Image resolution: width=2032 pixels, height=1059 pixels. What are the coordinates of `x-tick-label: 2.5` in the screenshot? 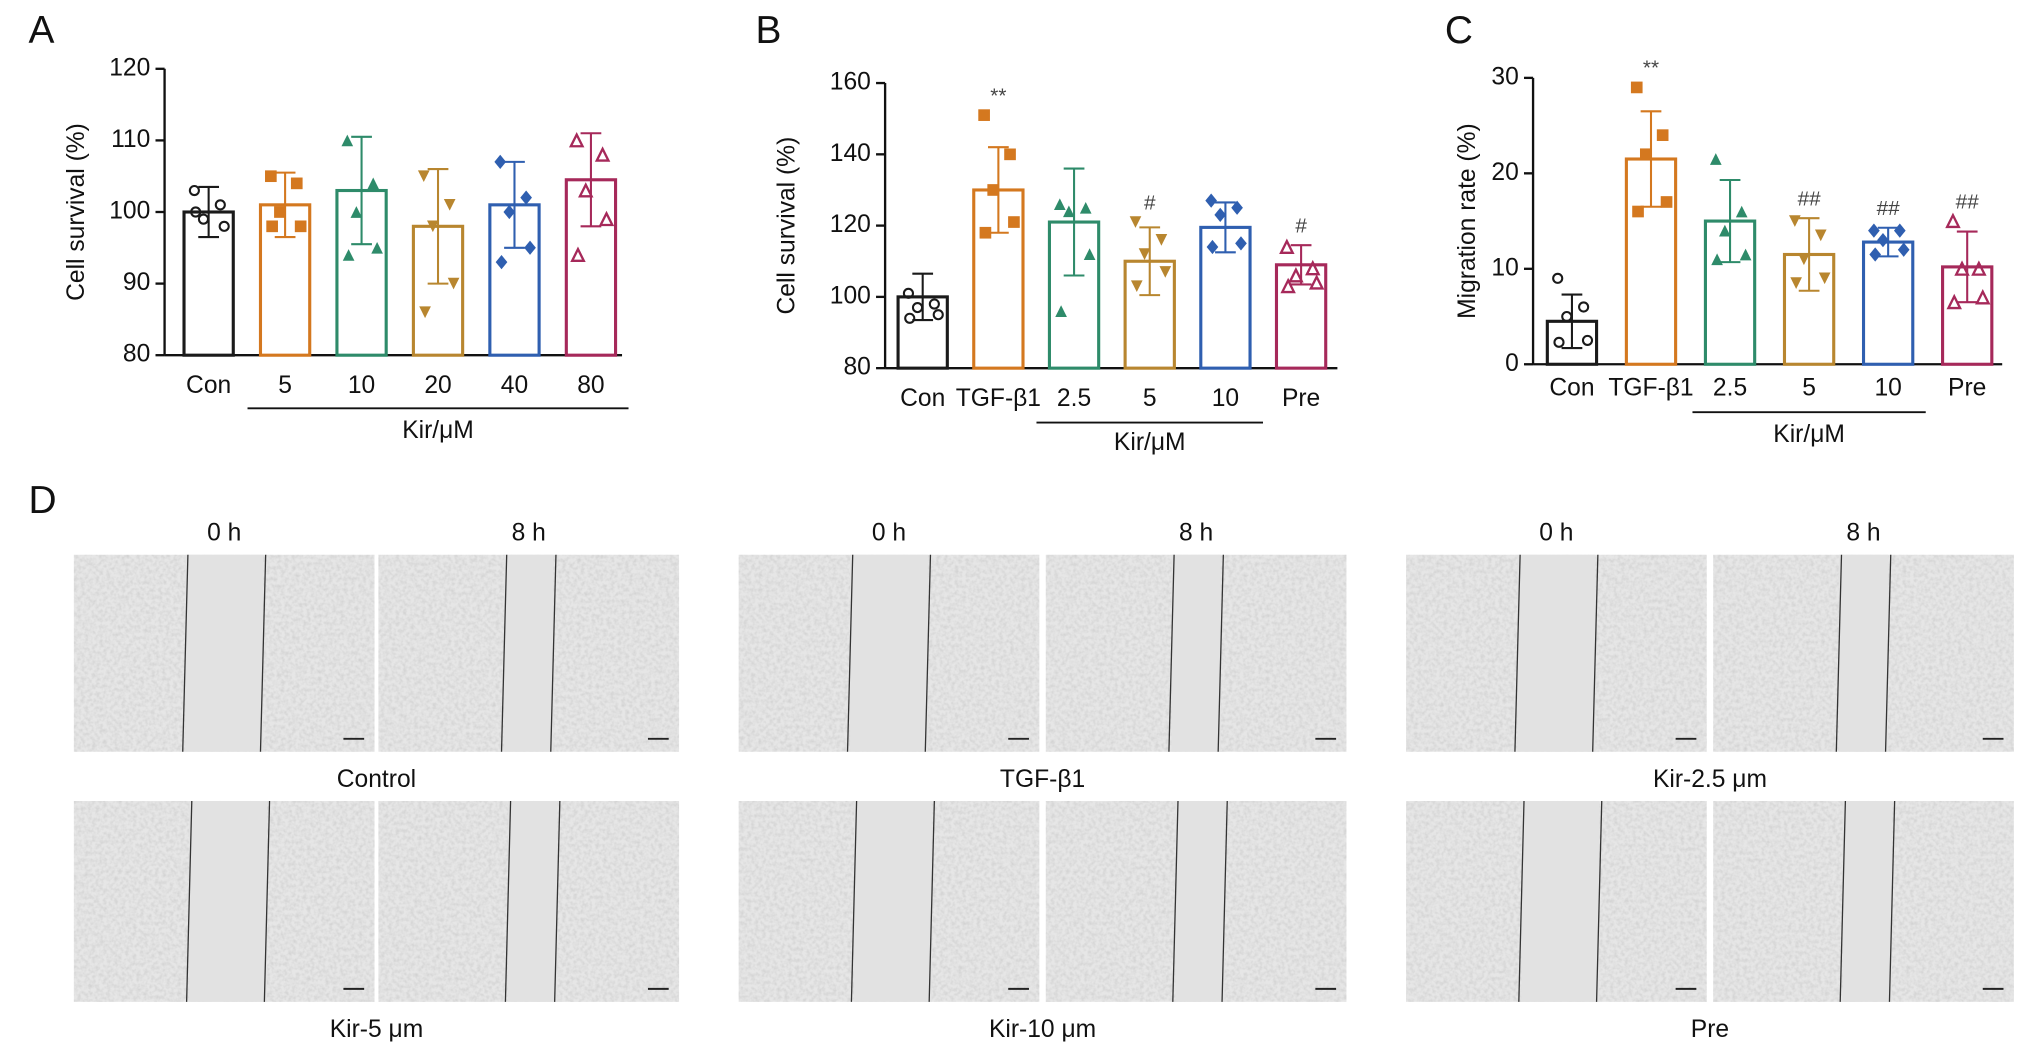 It's located at (1074, 398).